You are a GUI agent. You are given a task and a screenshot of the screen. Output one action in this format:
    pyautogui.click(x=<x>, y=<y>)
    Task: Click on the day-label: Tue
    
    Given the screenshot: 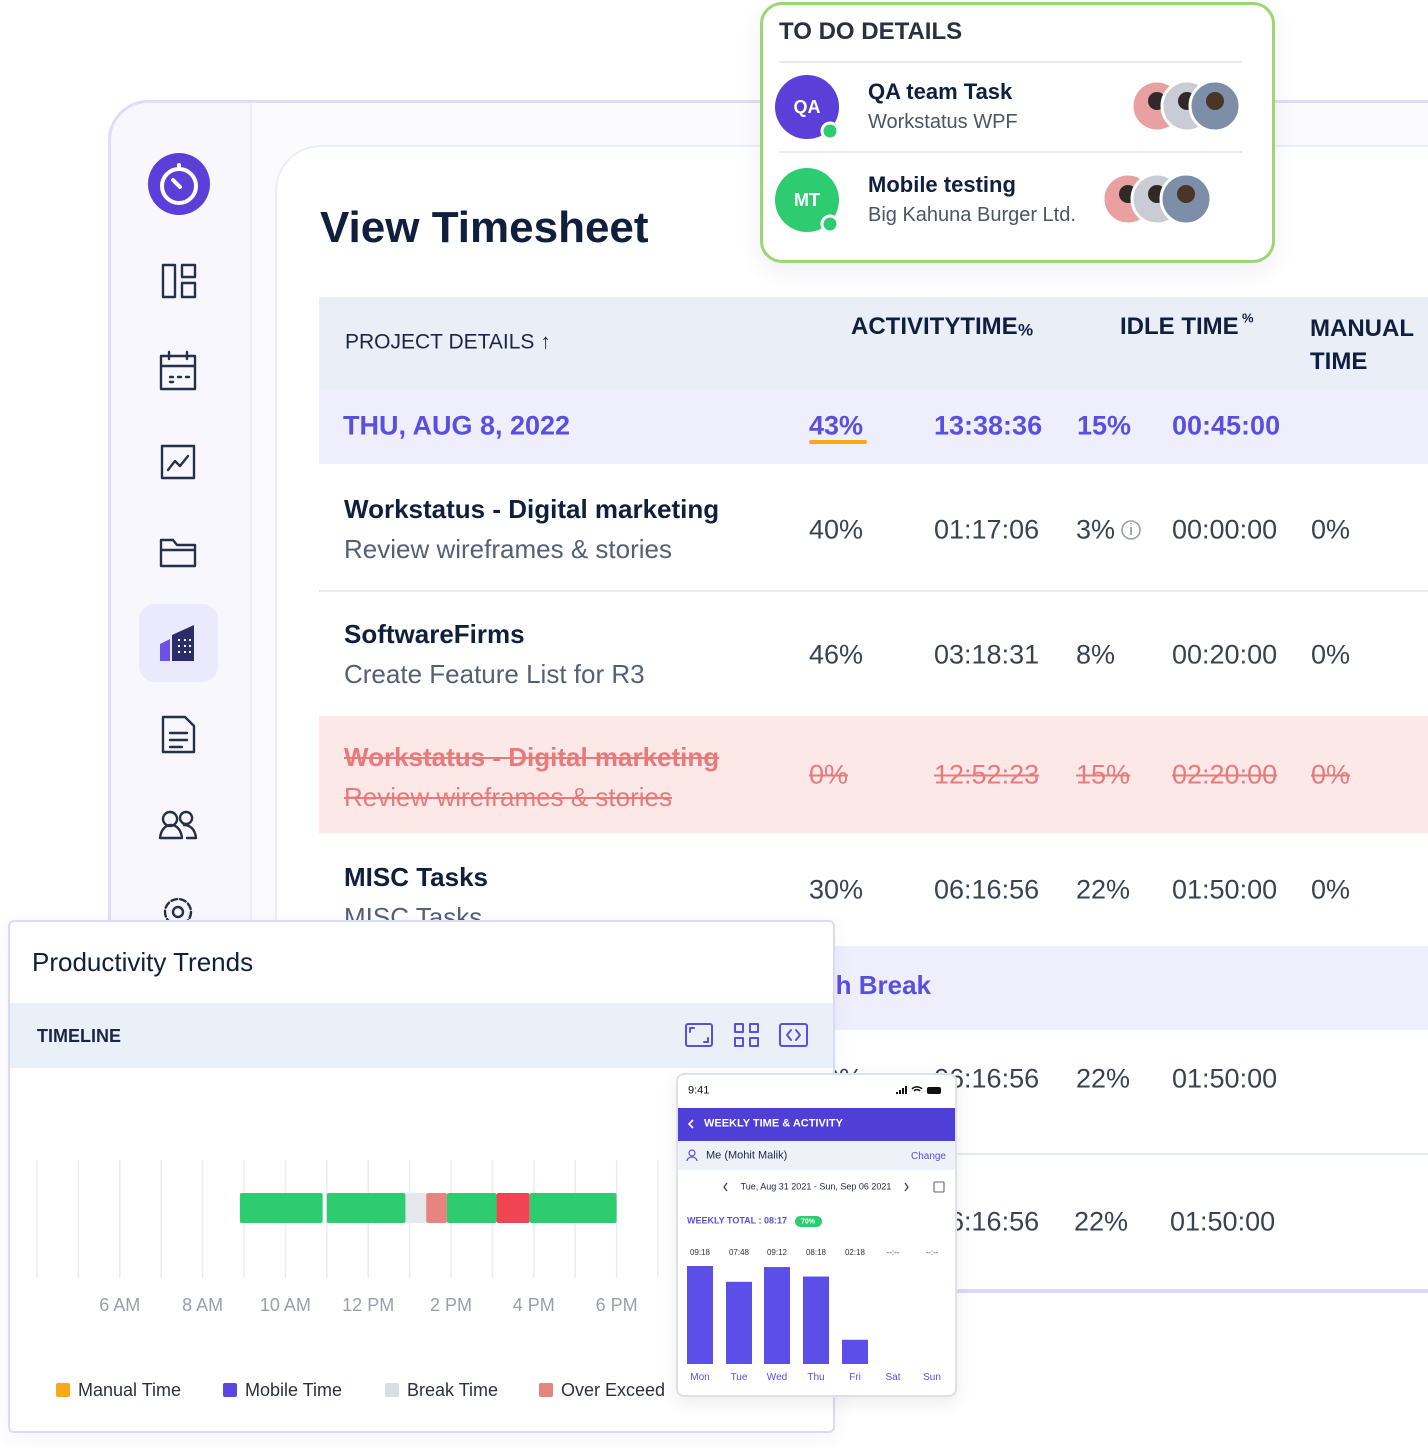 What is the action you would take?
    pyautogui.click(x=739, y=1377)
    